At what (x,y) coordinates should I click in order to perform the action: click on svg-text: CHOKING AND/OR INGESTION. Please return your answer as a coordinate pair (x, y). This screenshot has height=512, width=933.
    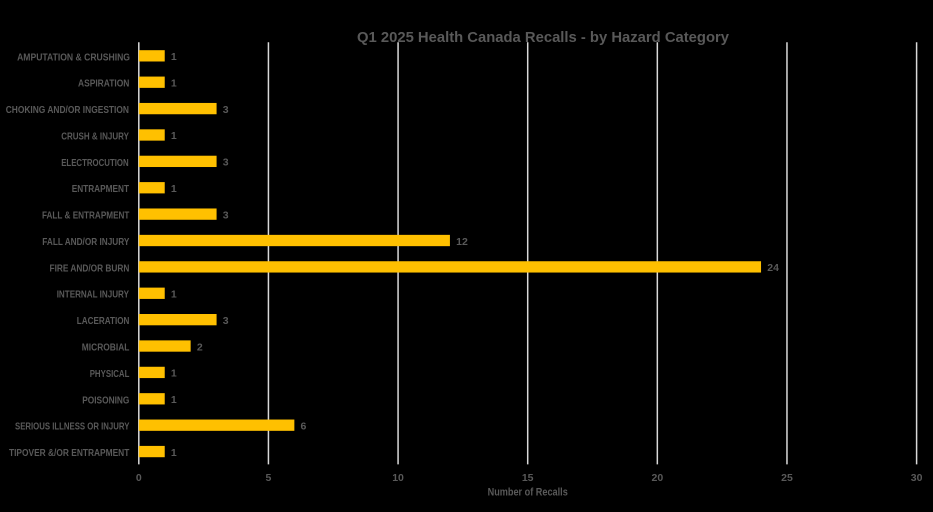
    Looking at the image, I should click on (67, 110).